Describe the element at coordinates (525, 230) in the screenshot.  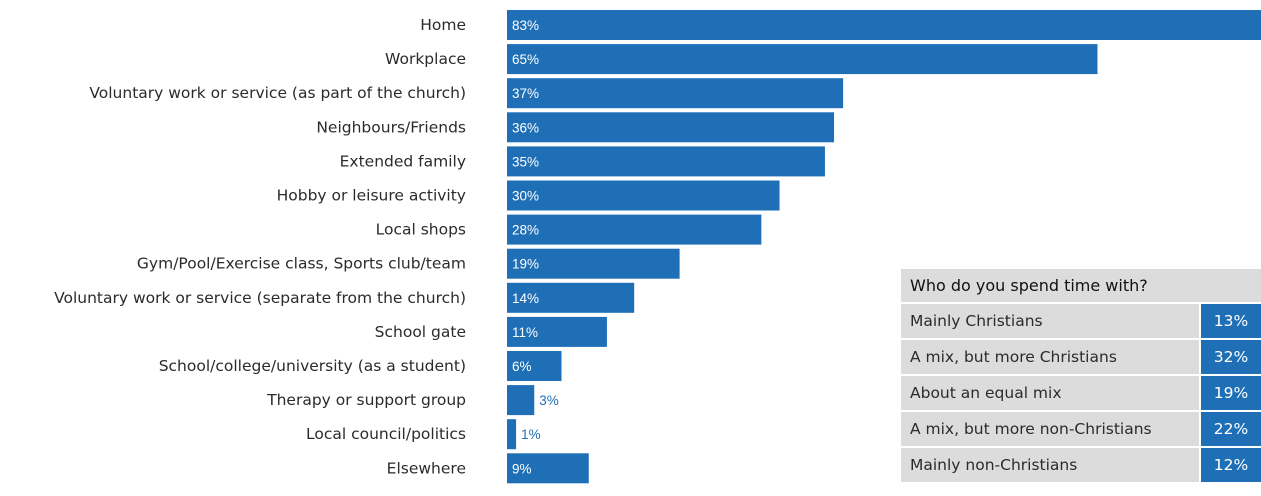
I see `data-label: 28%` at that location.